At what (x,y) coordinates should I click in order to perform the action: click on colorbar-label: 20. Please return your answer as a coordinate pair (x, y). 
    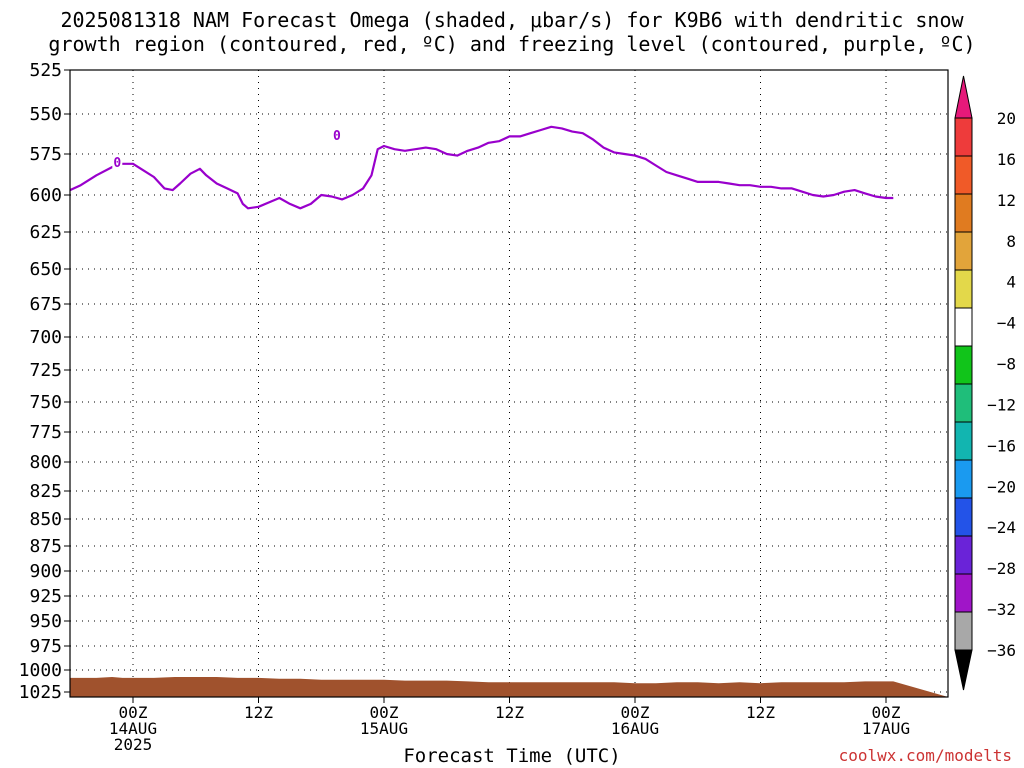
    Looking at the image, I should click on (1006, 118).